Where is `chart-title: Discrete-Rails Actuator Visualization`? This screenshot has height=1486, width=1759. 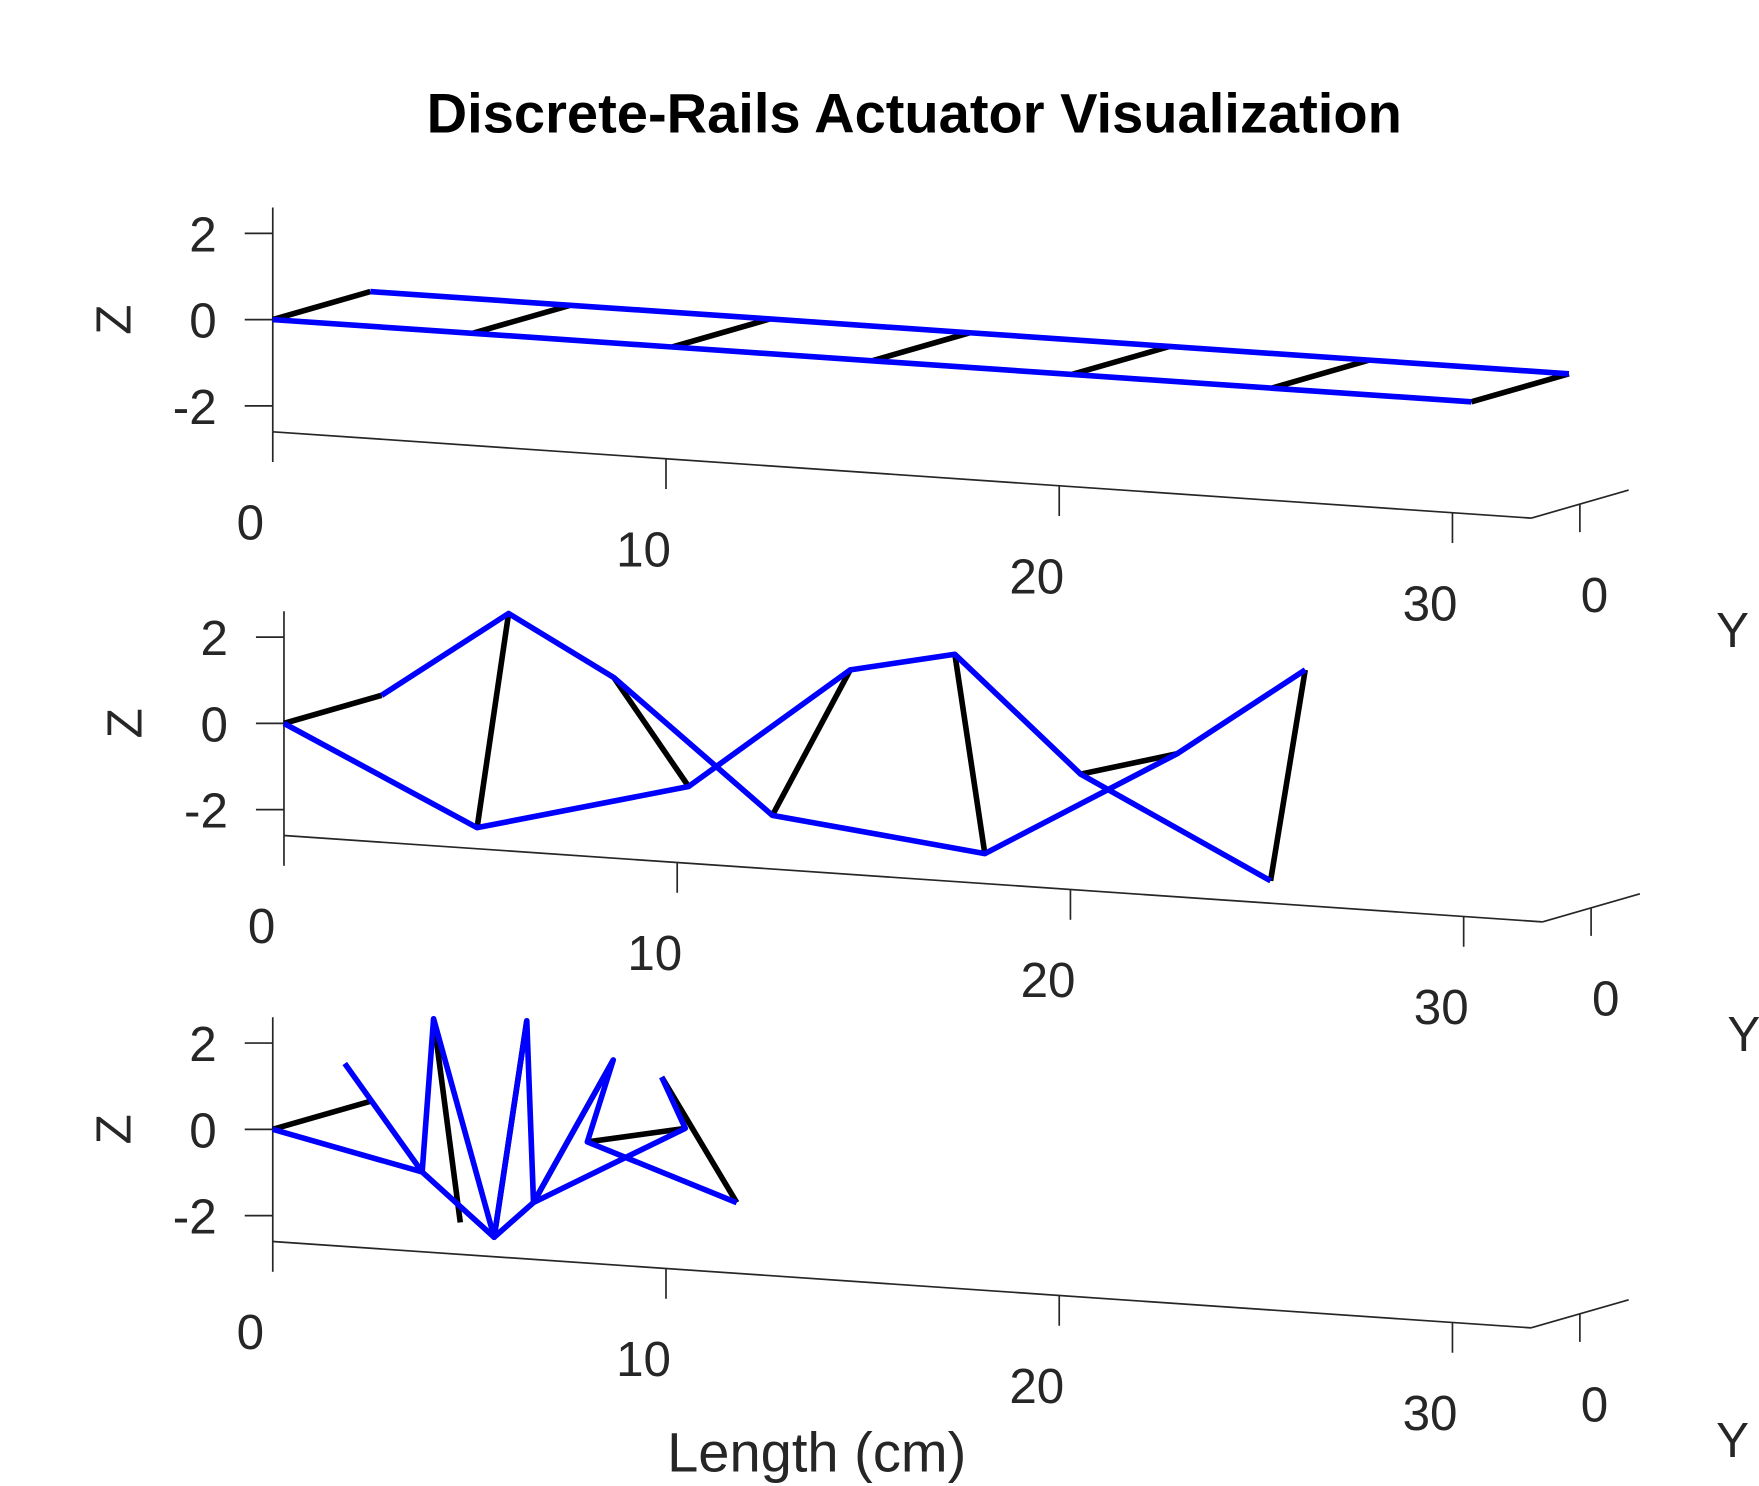 chart-title: Discrete-Rails Actuator Visualization is located at coordinates (914, 112).